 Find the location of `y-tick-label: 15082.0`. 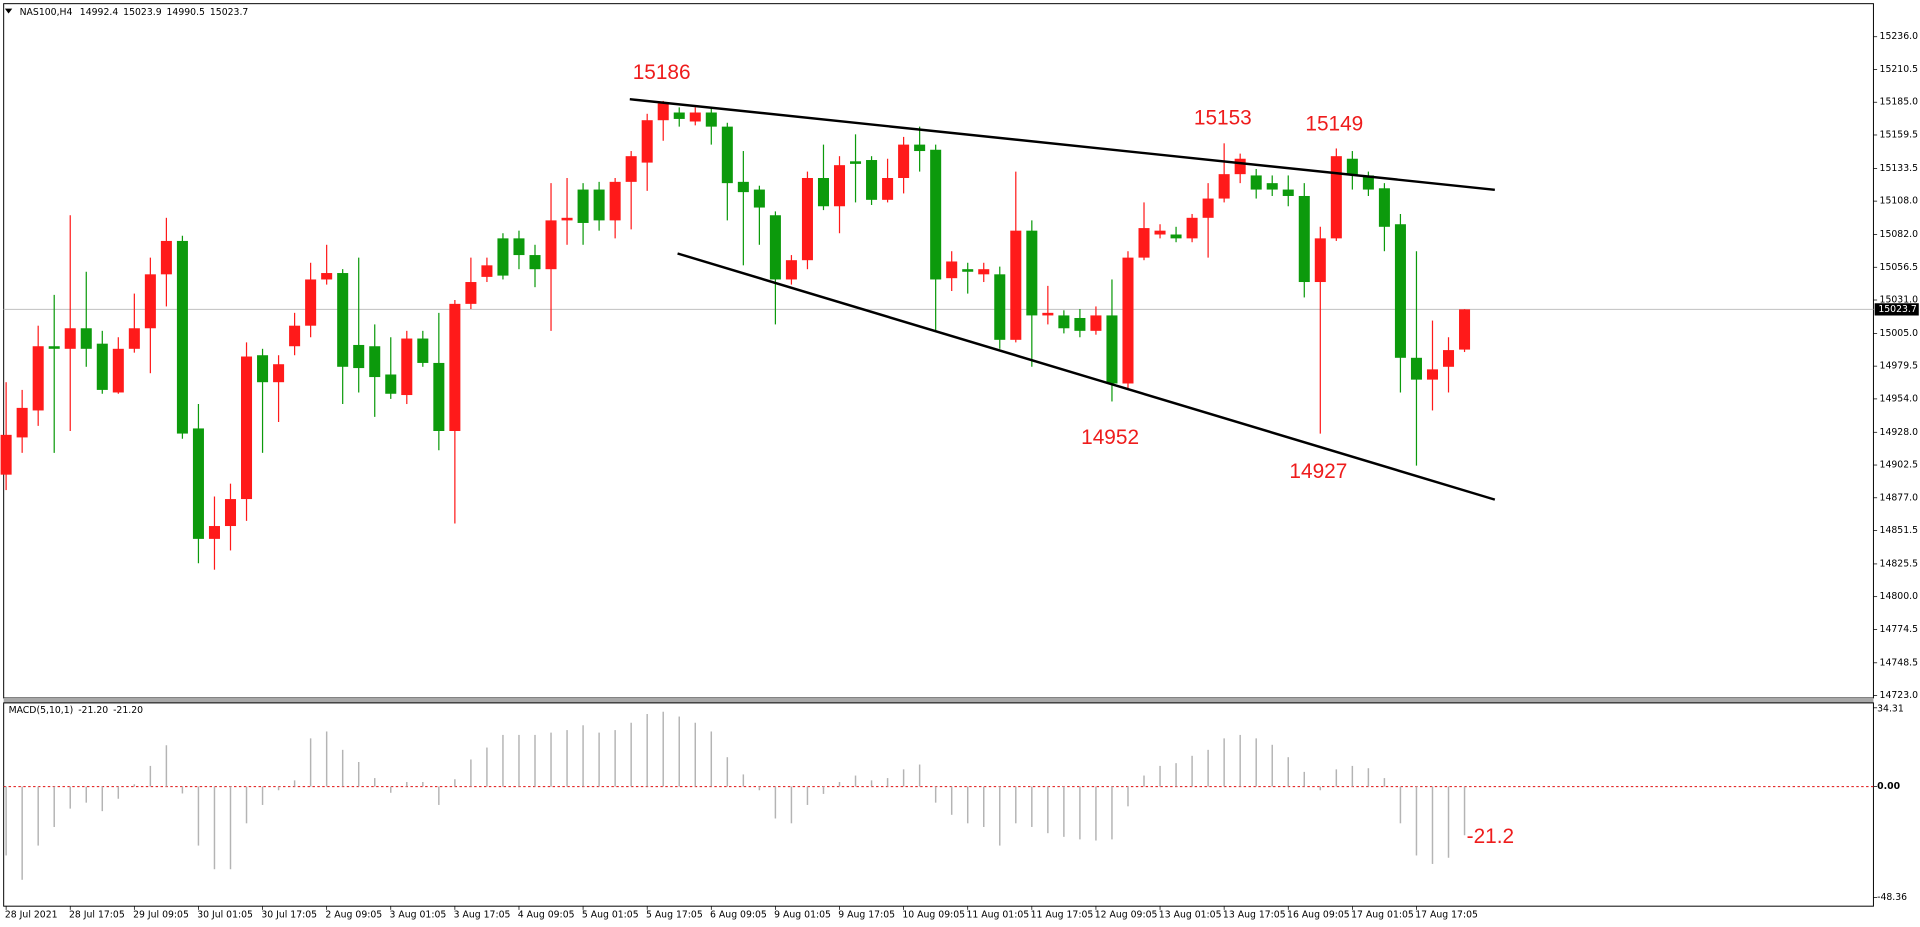

y-tick-label: 15082.0 is located at coordinates (1899, 234).